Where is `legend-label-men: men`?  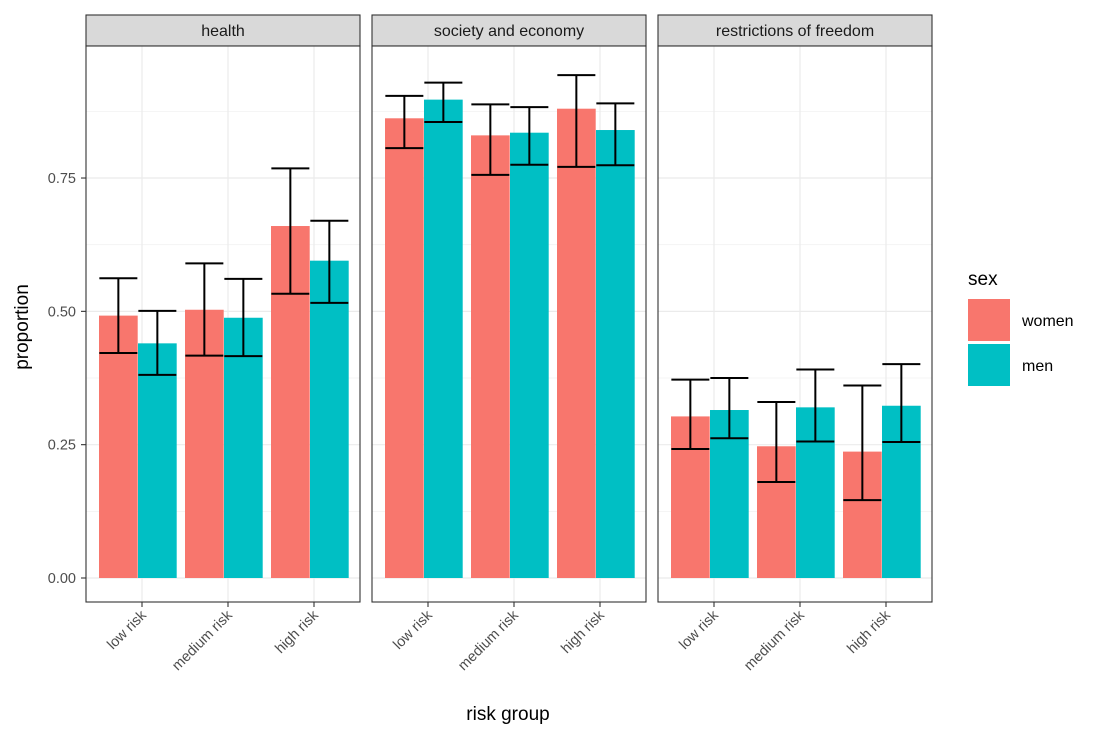
legend-label-men: men is located at coordinates (1037, 366).